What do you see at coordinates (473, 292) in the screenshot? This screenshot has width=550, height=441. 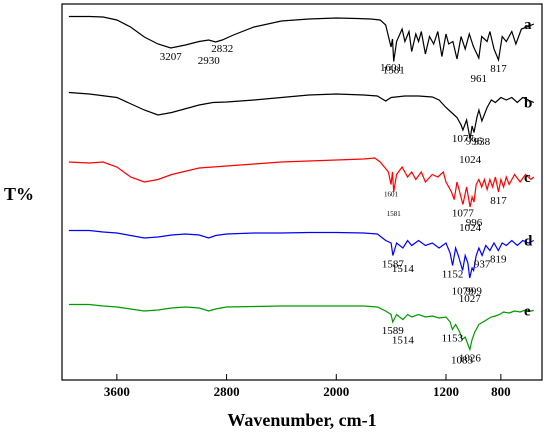 I see `peak-label-d-999: 999` at bounding box center [473, 292].